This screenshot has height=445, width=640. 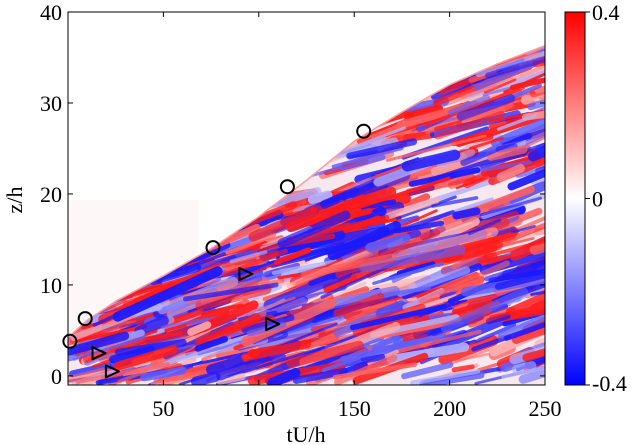 I want to click on colorbar, so click(x=575, y=198).